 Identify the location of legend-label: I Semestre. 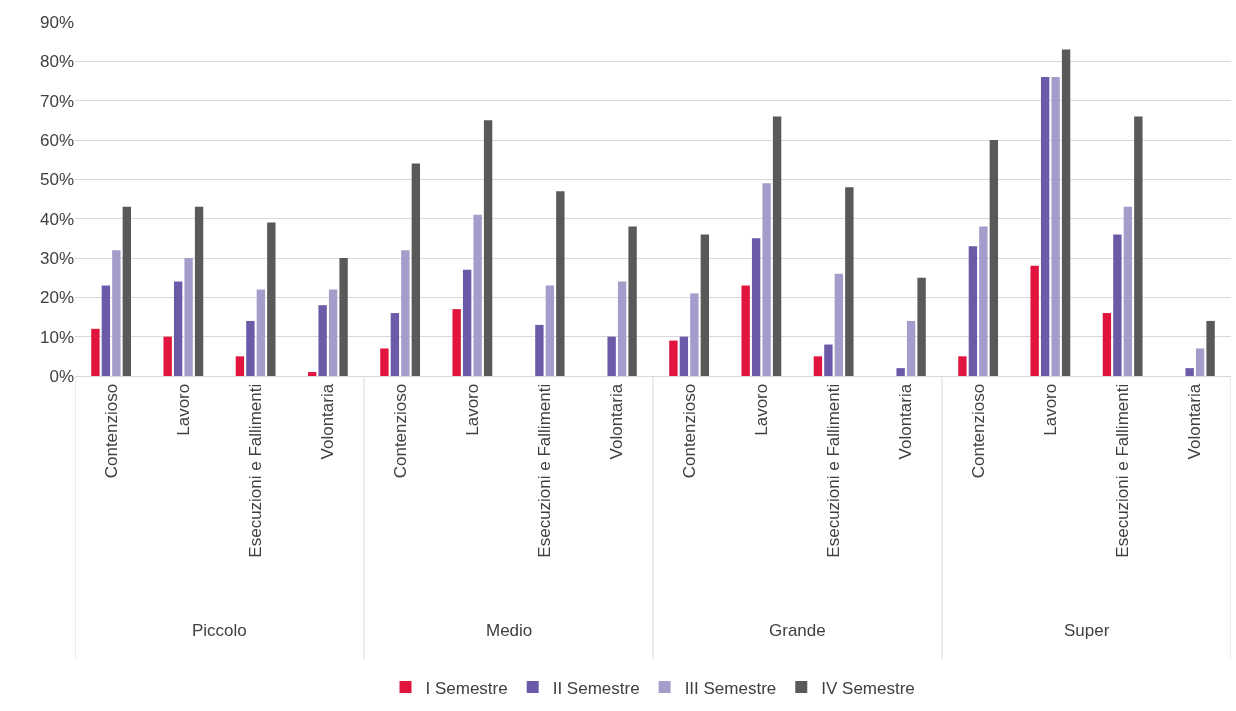
(466, 688).